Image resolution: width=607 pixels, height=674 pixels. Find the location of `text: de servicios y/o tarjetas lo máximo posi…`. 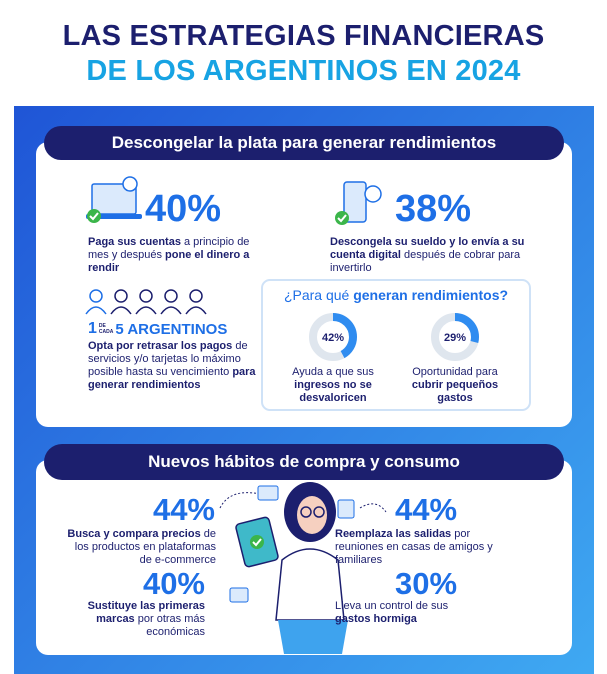

text: de servicios y/o tarjetas lo máximo posi… is located at coordinates (168, 359).